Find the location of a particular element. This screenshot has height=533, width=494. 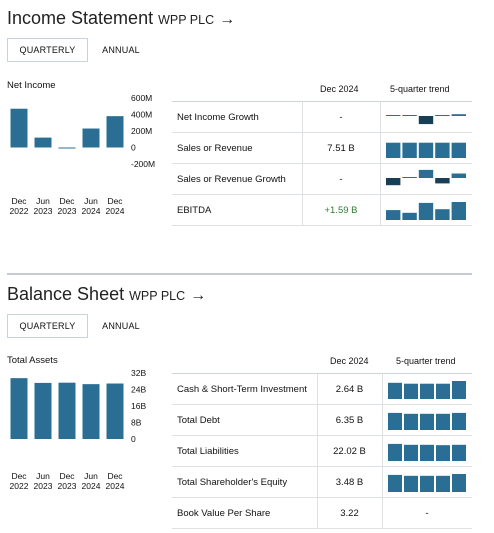

row-label: Total Liabilities is located at coordinates (208, 451).